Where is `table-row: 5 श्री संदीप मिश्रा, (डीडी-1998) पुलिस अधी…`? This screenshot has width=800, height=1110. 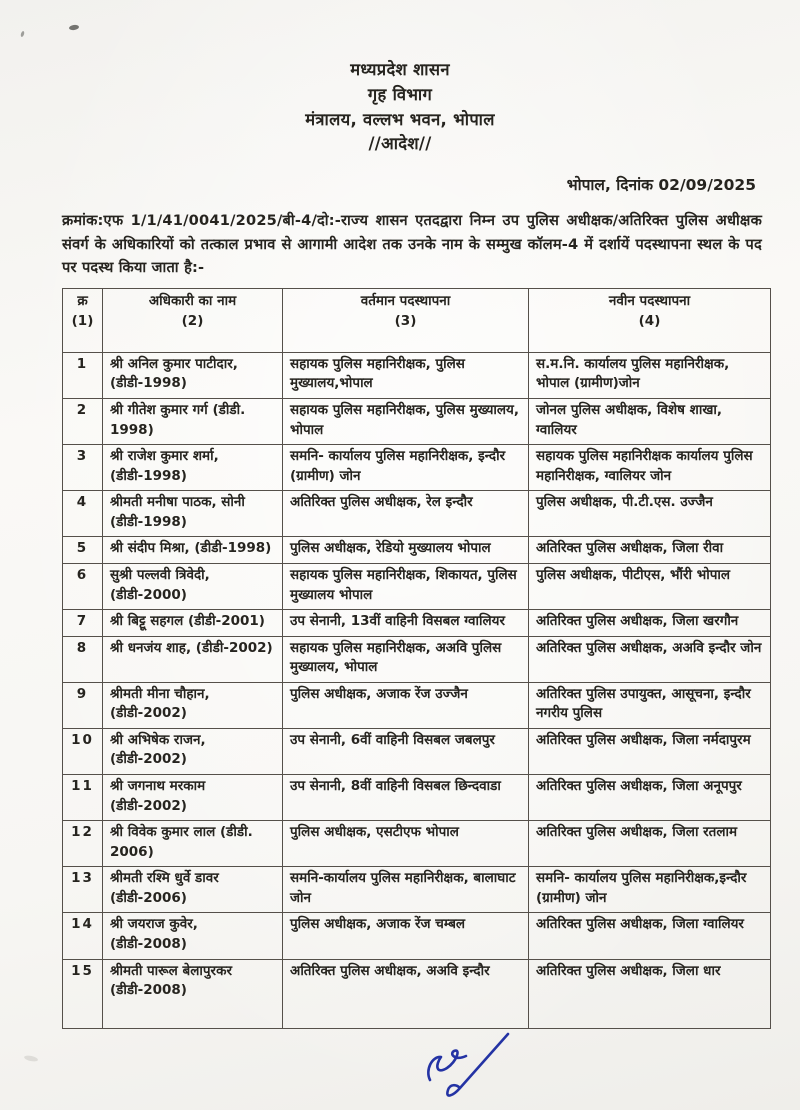
table-row: 5 श्री संदीप मिश्रा, (डीडी-1998) पुलिस अधी… is located at coordinates (416, 550).